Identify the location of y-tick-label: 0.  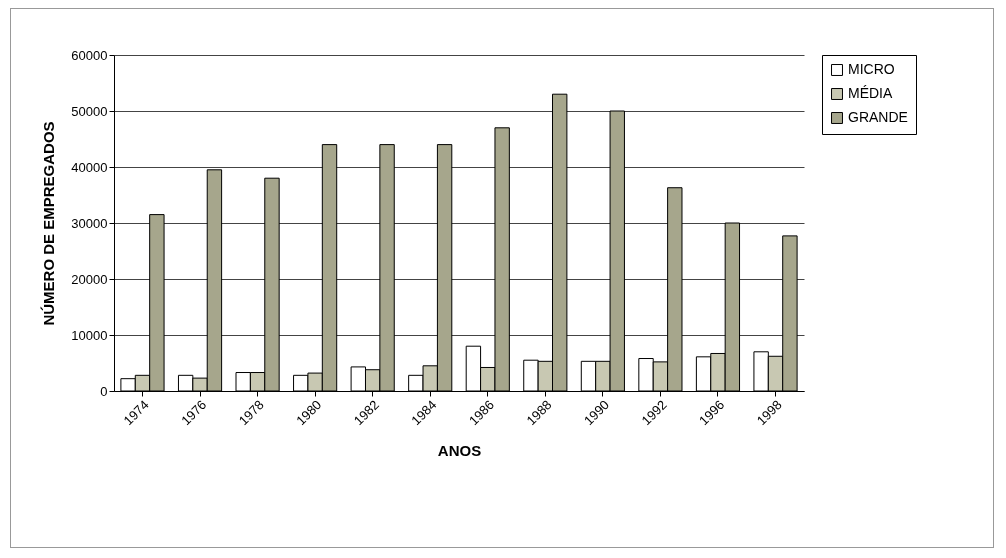
(104, 391).